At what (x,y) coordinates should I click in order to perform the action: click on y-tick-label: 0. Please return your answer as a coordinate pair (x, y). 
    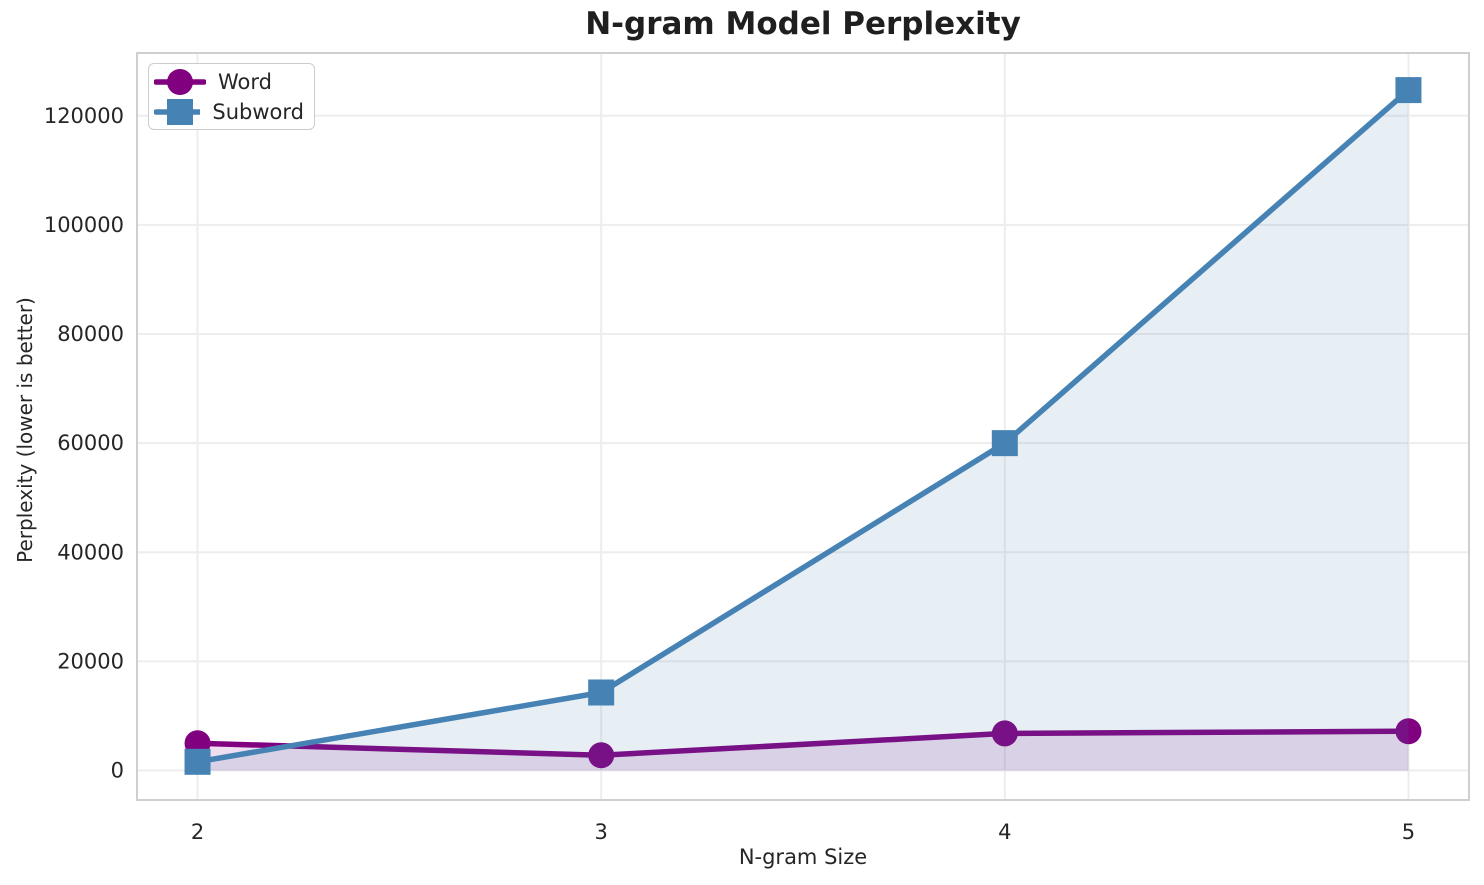
    Looking at the image, I should click on (117, 771).